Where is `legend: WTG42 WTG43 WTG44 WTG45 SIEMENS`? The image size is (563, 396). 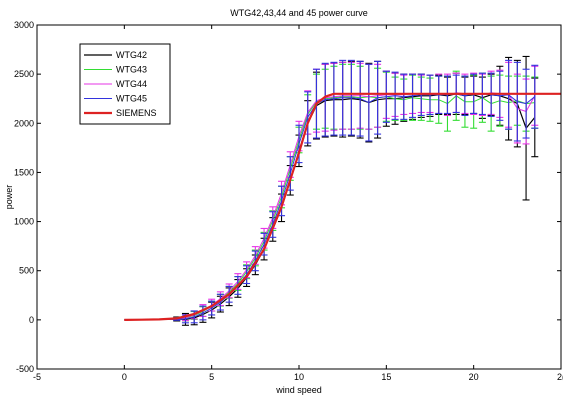 legend: WTG42 WTG43 WTG44 WTG45 SIEMENS is located at coordinates (125, 84).